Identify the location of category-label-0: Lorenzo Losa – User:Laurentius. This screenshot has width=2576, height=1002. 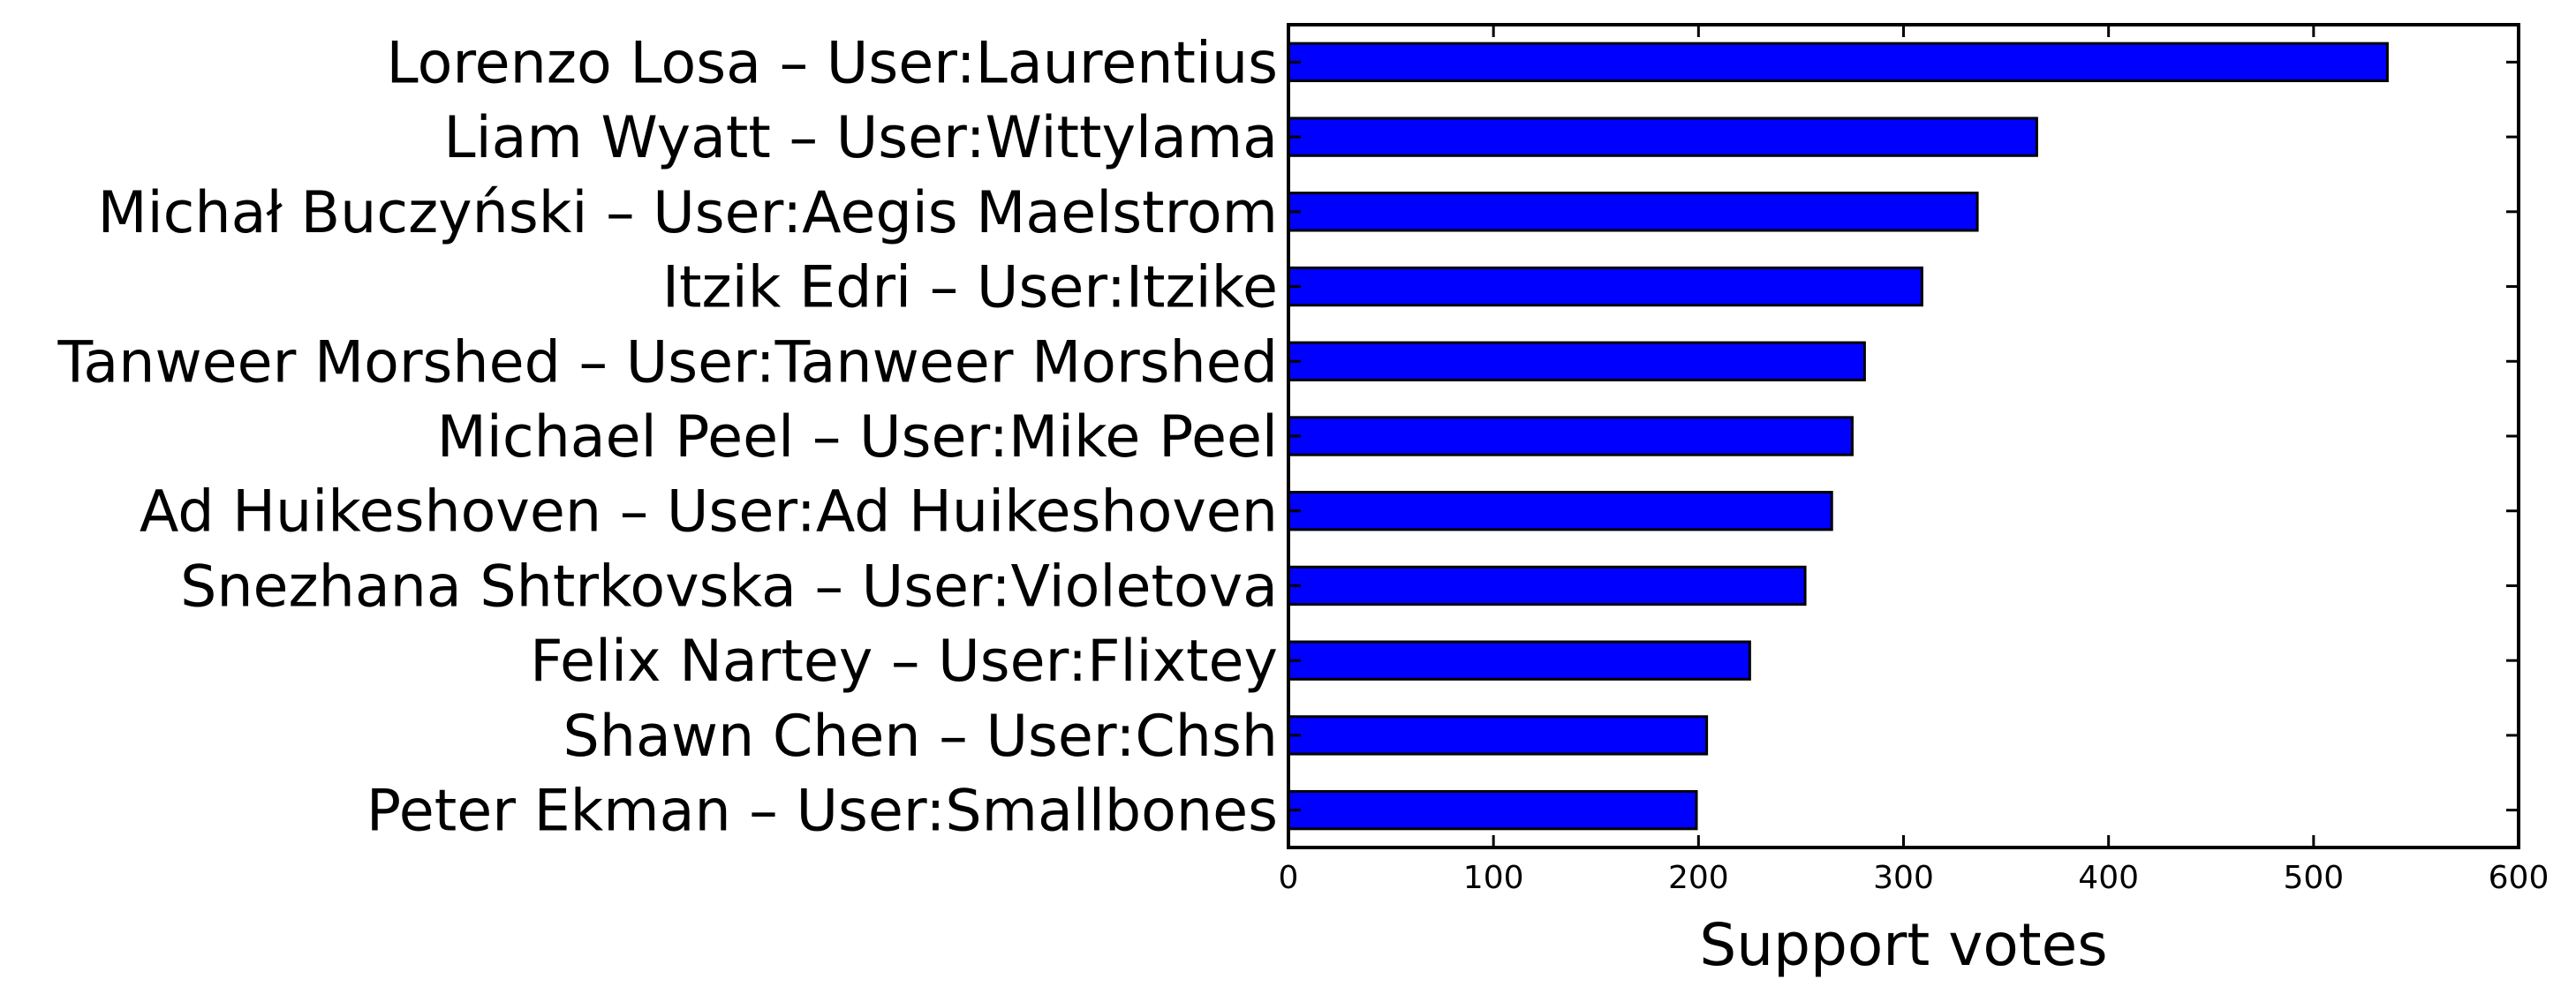
(833, 63).